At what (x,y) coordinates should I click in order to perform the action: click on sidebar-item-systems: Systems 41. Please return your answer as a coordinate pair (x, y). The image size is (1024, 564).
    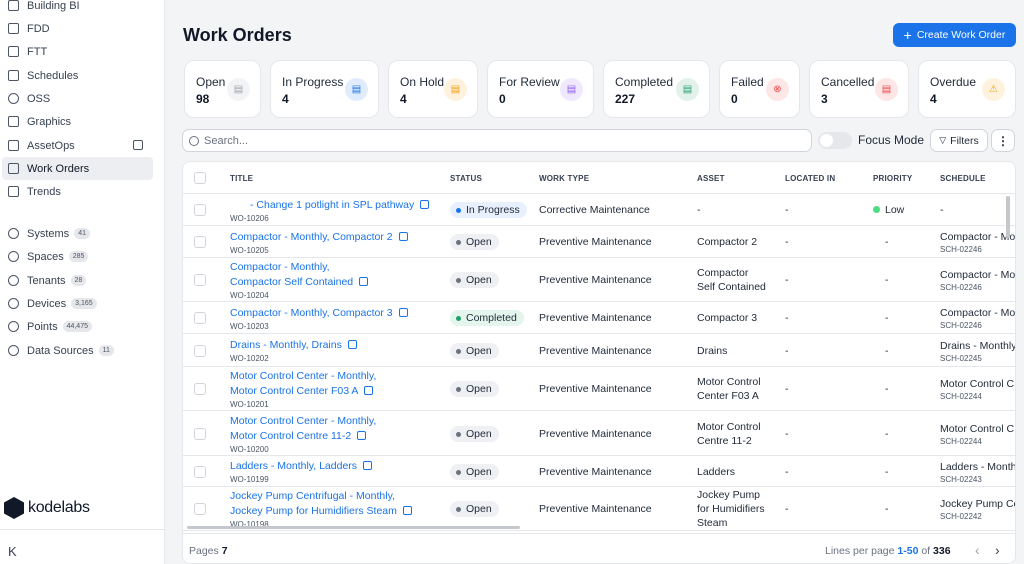
    Looking at the image, I should click on (77, 233).